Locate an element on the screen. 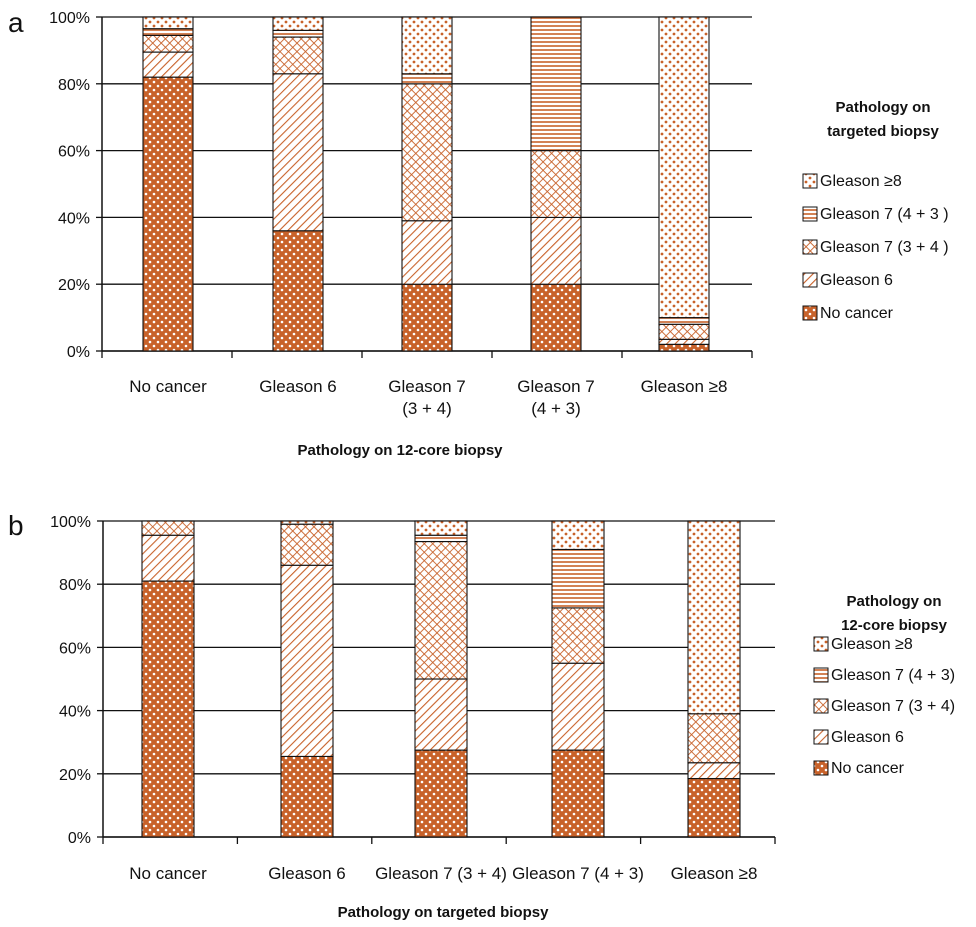 This screenshot has height=927, width=976. legend-label-gleason-7-4-3: Gleason 7 (4 + 3 ) is located at coordinates (884, 214).